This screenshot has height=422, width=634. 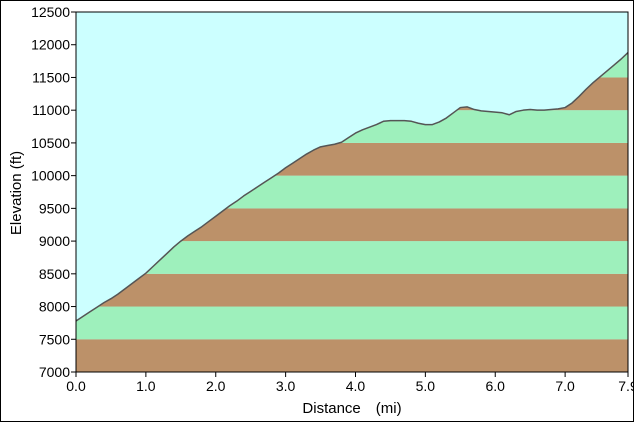 What do you see at coordinates (54, 208) in the screenshot?
I see `y-tick-label: 9500` at bounding box center [54, 208].